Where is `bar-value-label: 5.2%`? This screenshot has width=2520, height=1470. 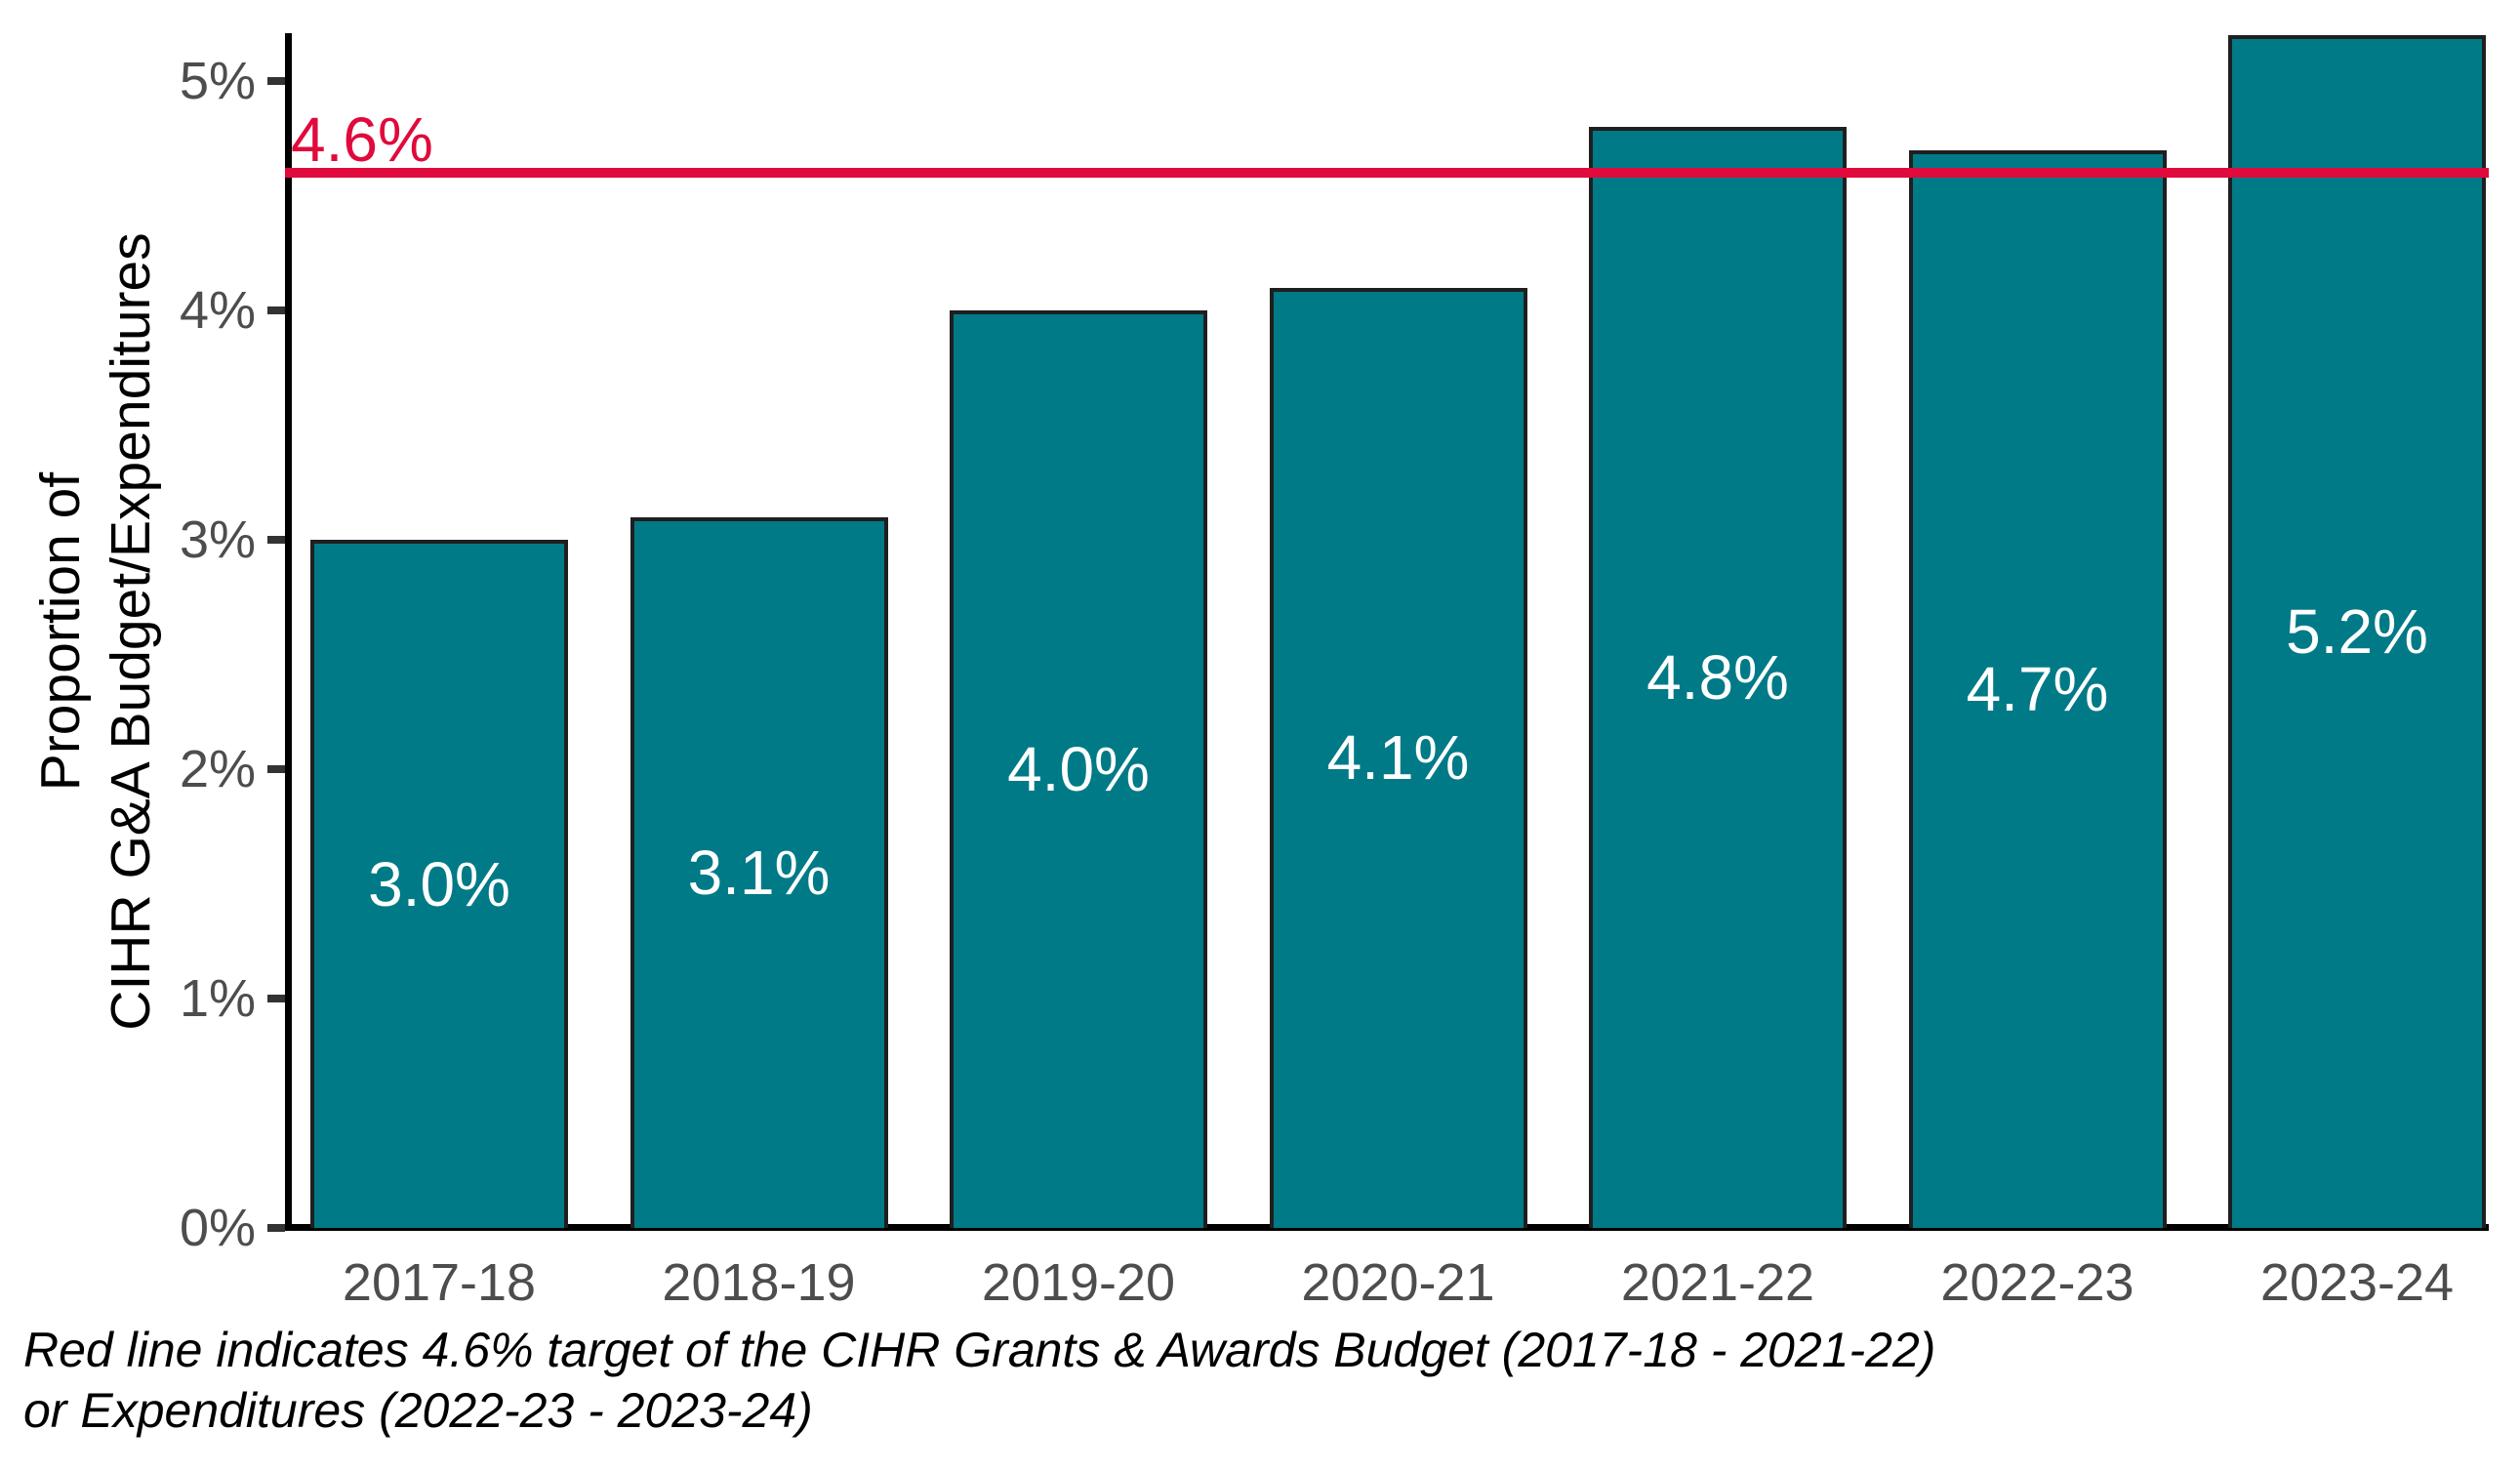
bar-value-label: 5.2% is located at coordinates (2357, 632).